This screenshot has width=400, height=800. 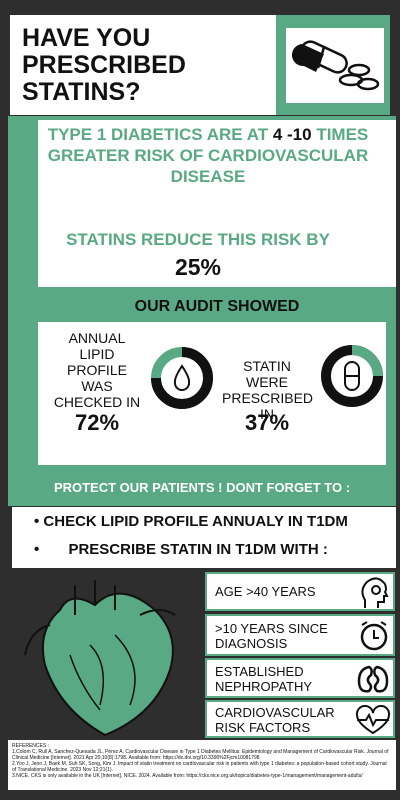 I want to click on bullet: • CHECK LIPID PROFILE ANNUALY IN T1DM, so click(x=191, y=521).